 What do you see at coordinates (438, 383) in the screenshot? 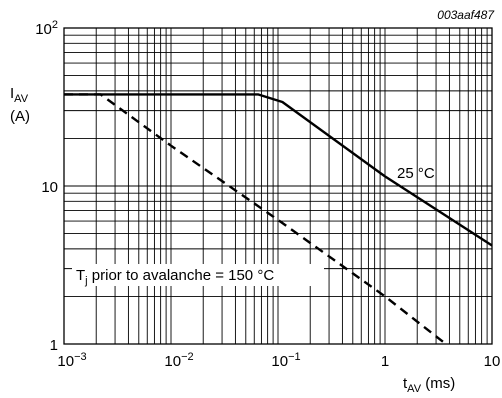
I see `x-axis-label-unit: (ms)` at bounding box center [438, 383].